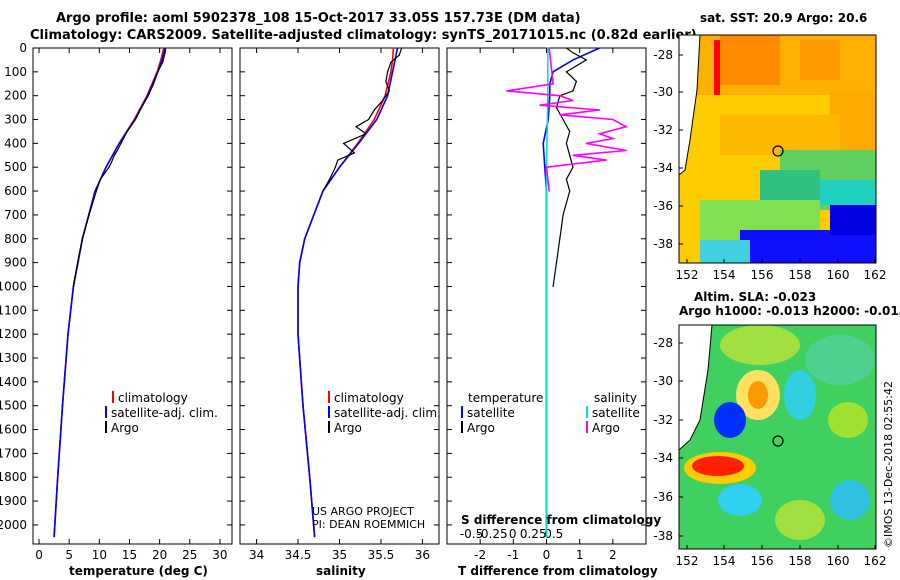  Describe the element at coordinates (567, 119) in the screenshot. I see `series-line-s-argo` at that location.